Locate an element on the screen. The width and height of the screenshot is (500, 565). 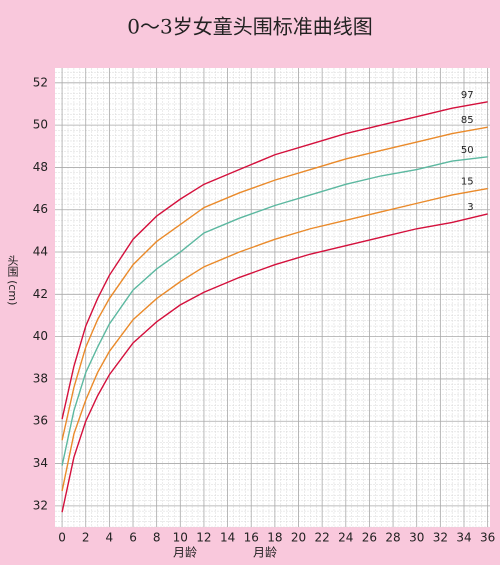
x-tick-label: 12 is located at coordinates (203, 538).